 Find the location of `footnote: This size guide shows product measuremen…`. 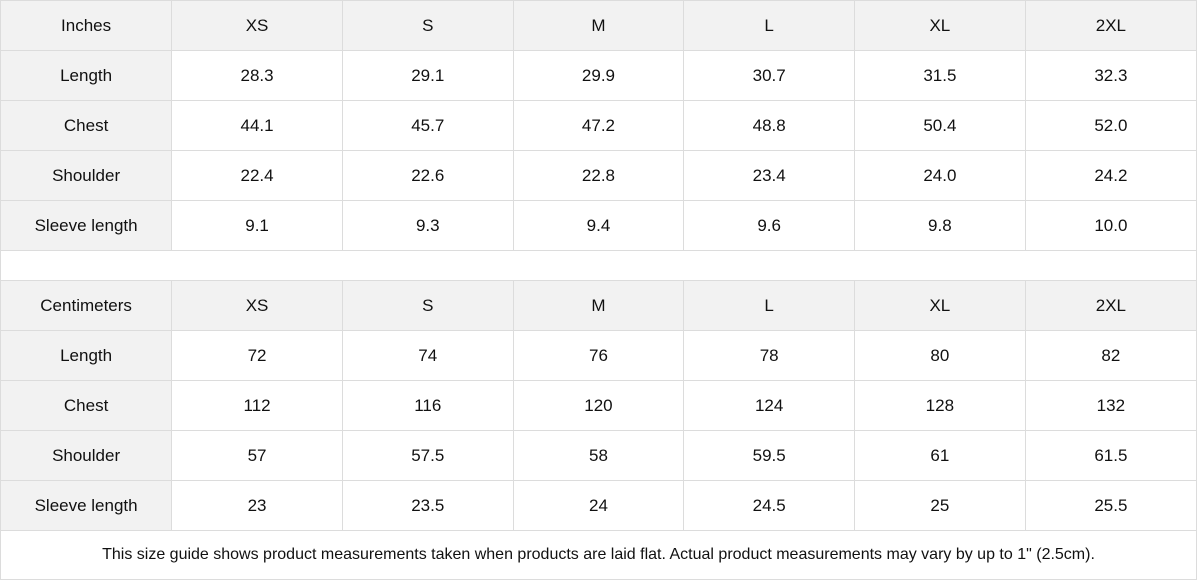

footnote: This size guide shows product measuremen… is located at coordinates (598, 554).